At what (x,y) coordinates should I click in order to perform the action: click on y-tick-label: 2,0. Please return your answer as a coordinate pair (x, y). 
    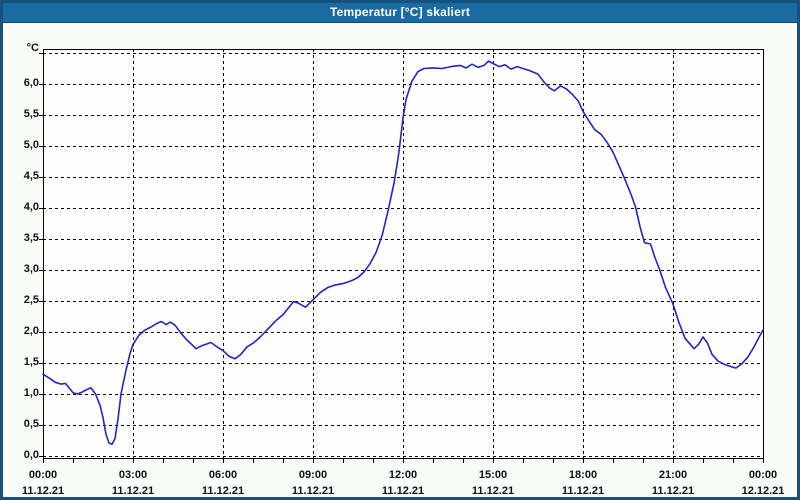
    Looking at the image, I should click on (31, 331).